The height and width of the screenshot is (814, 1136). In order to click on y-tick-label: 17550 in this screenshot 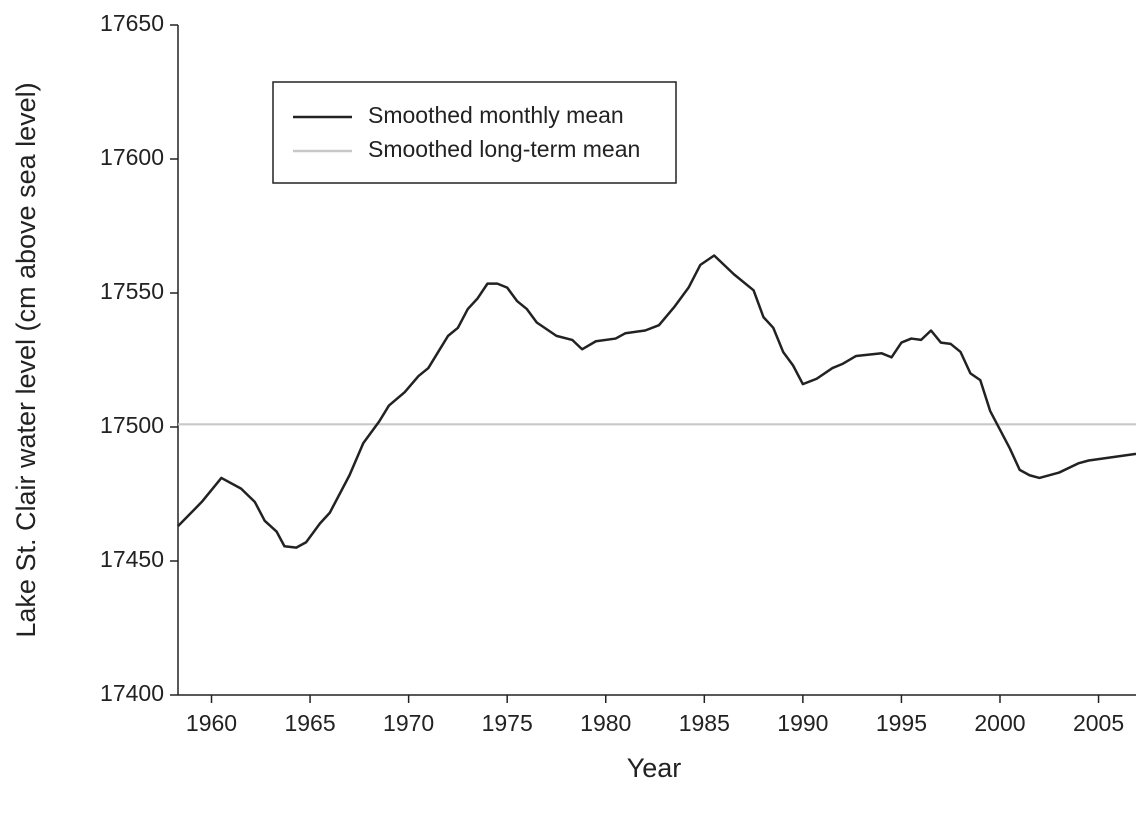, I will do `click(132, 291)`.